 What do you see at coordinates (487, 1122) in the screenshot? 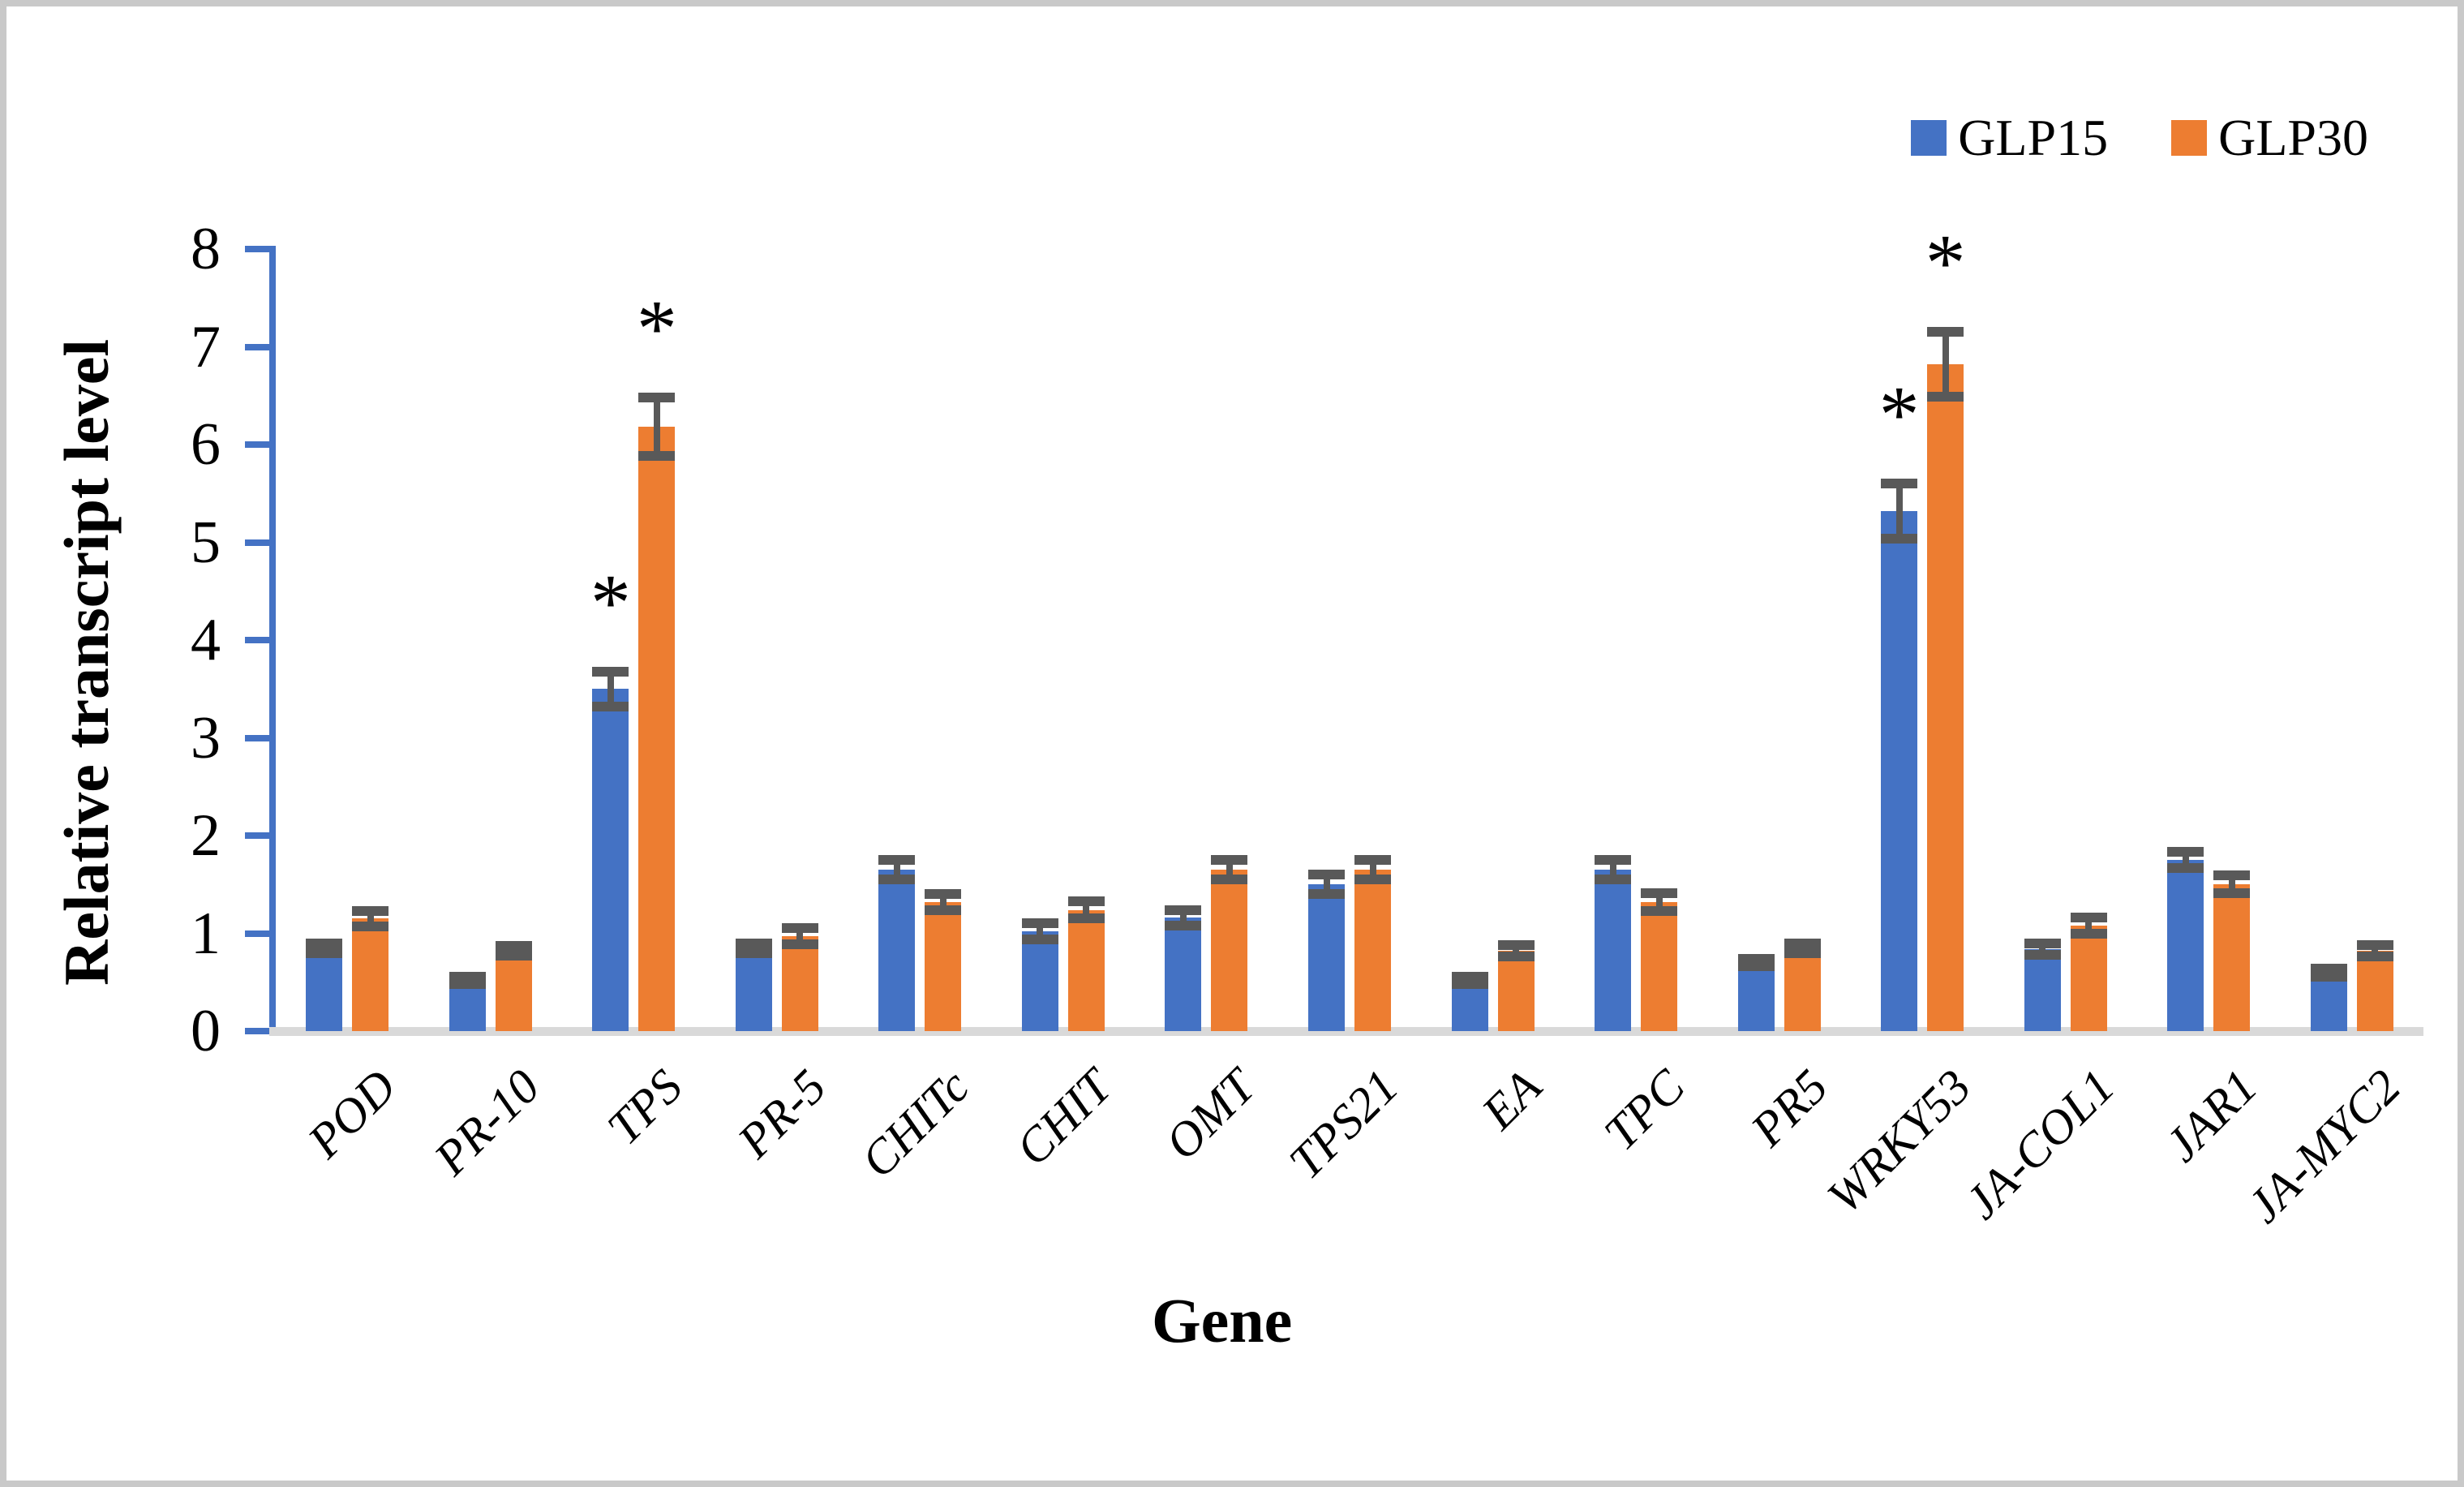
I see `category-label-PR-10: PR-10` at bounding box center [487, 1122].